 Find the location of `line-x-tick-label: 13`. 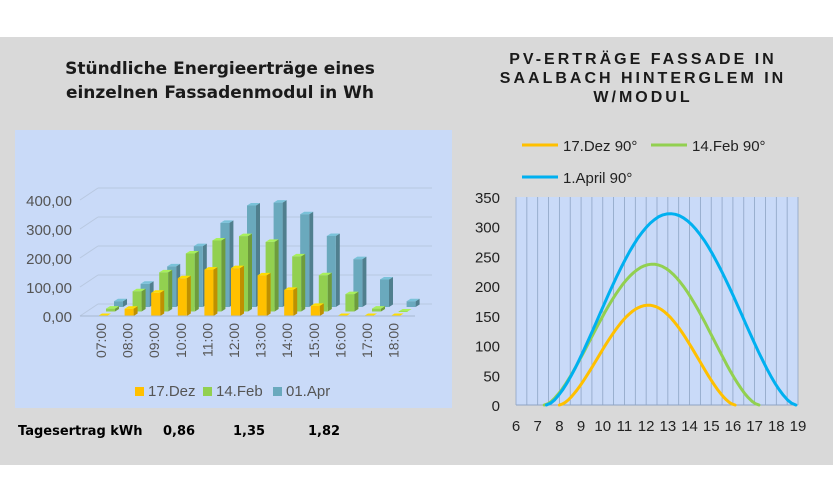

line-x-tick-label: 13 is located at coordinates (668, 426).